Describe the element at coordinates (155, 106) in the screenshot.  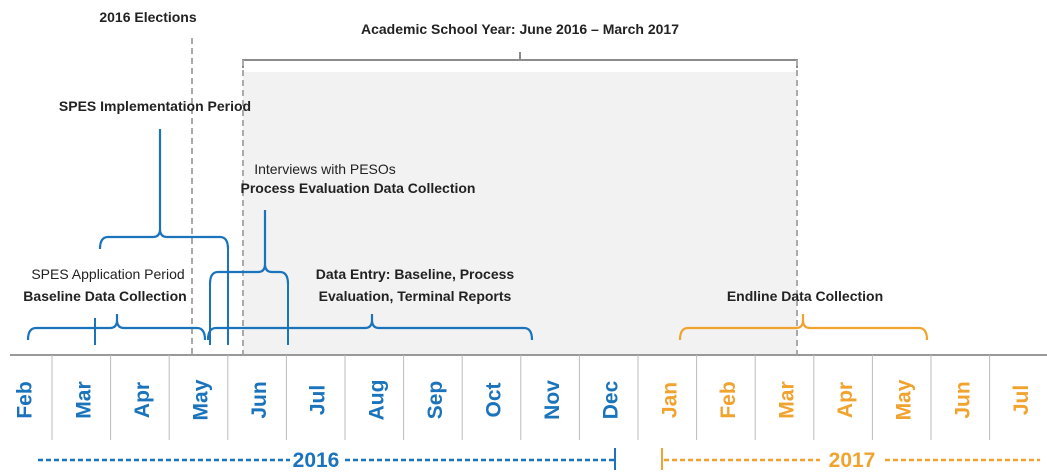
I see `label: SPES Implementation Period` at that location.